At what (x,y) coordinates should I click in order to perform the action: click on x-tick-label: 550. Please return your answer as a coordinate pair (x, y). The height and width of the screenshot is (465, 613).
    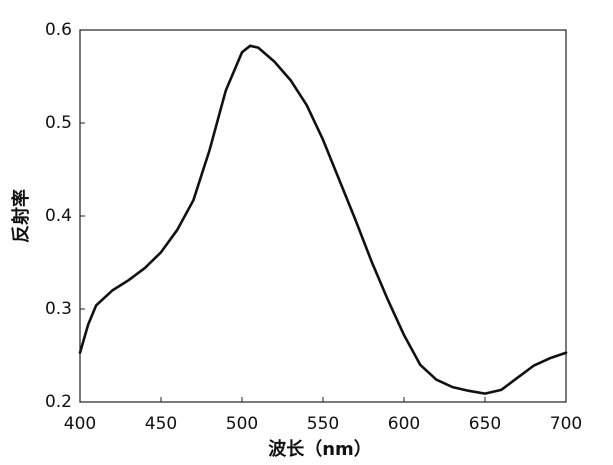
    Looking at the image, I should click on (323, 424).